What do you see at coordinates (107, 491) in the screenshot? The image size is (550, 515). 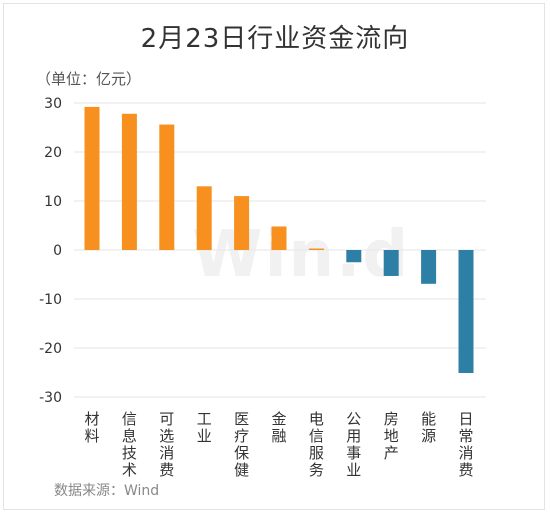 I see `data-source: 数据来源：Wind` at bounding box center [107, 491].